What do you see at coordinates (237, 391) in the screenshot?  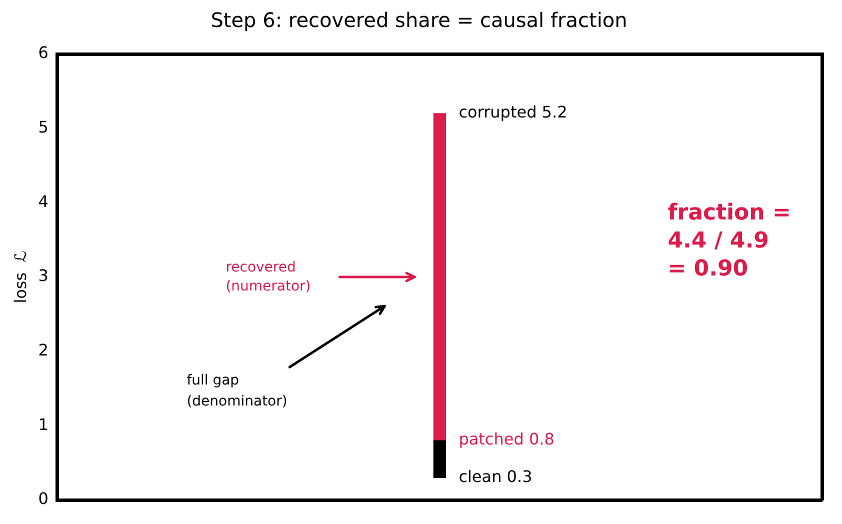 I see `annotation: full gap (denominator)` at bounding box center [237, 391].